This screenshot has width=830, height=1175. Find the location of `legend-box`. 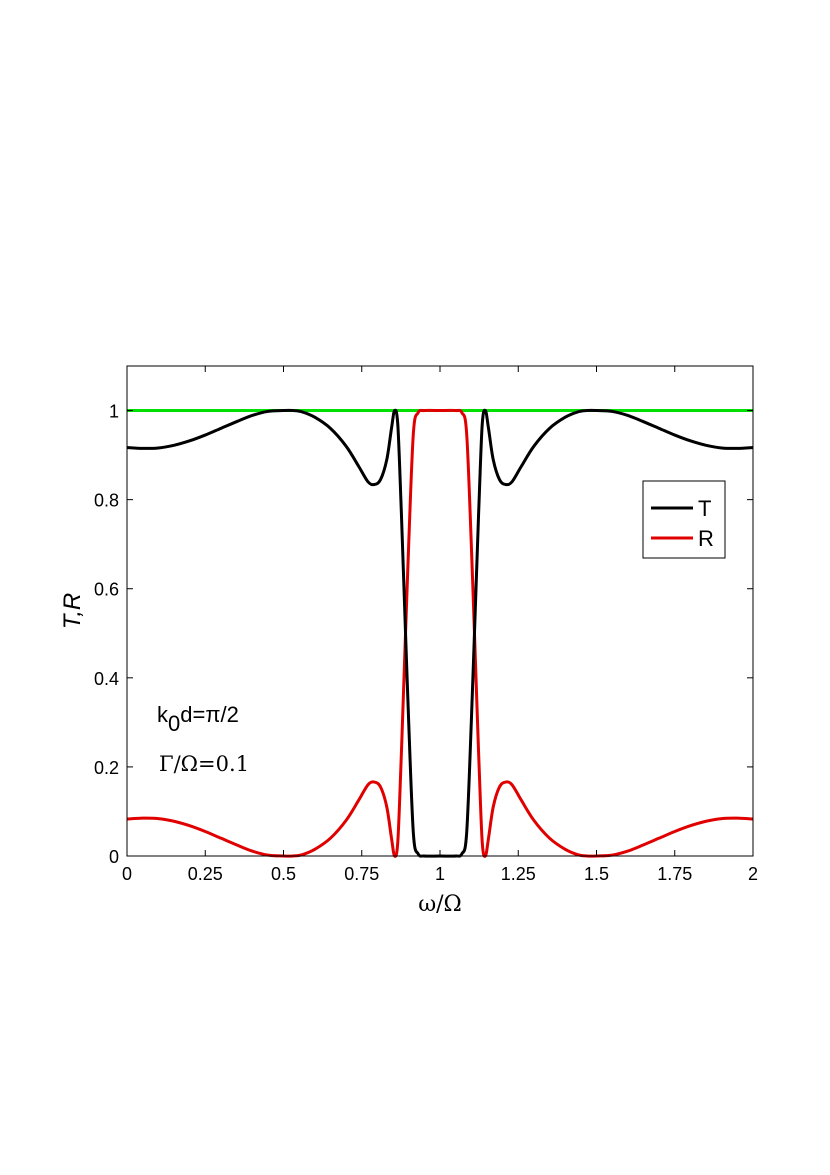

legend-box is located at coordinates (684, 519).